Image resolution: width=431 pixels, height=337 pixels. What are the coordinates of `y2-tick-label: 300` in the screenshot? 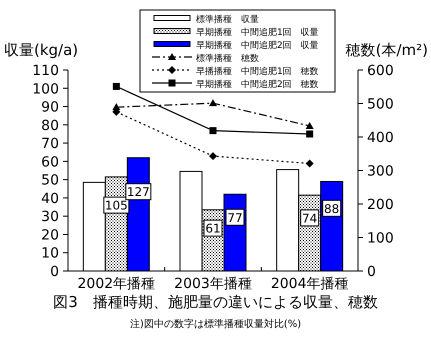 It's located at (380, 172).